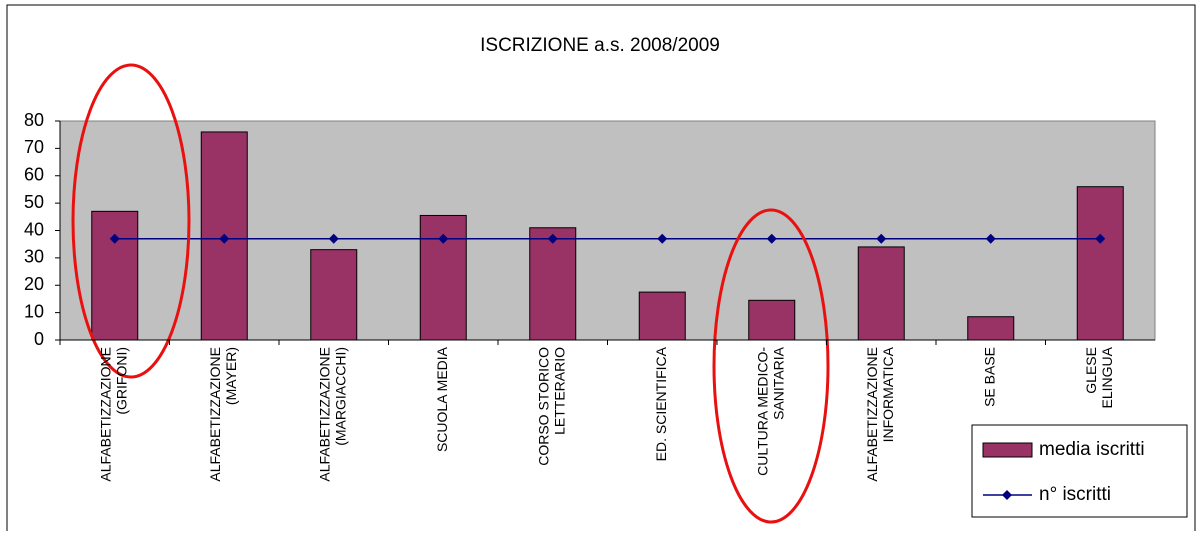 The height and width of the screenshot is (536, 1201). What do you see at coordinates (34, 284) in the screenshot?
I see `y-tick-label: 20` at bounding box center [34, 284].